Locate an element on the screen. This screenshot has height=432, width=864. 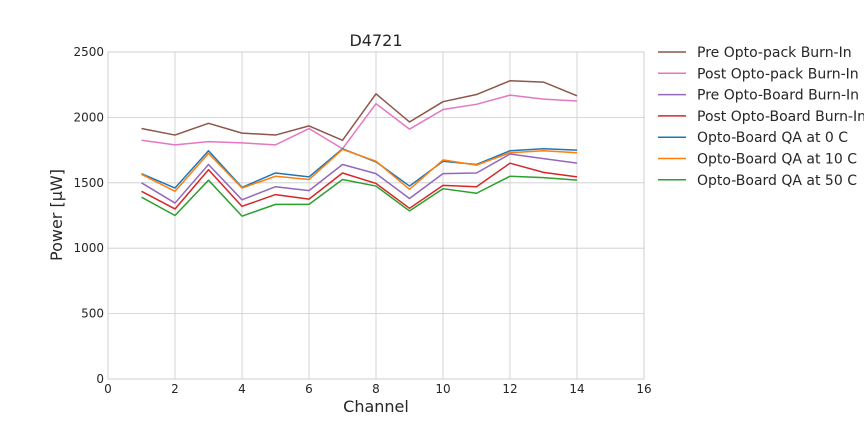
legend-item: Opto-Board QA at 10 C is located at coordinates (757, 160).